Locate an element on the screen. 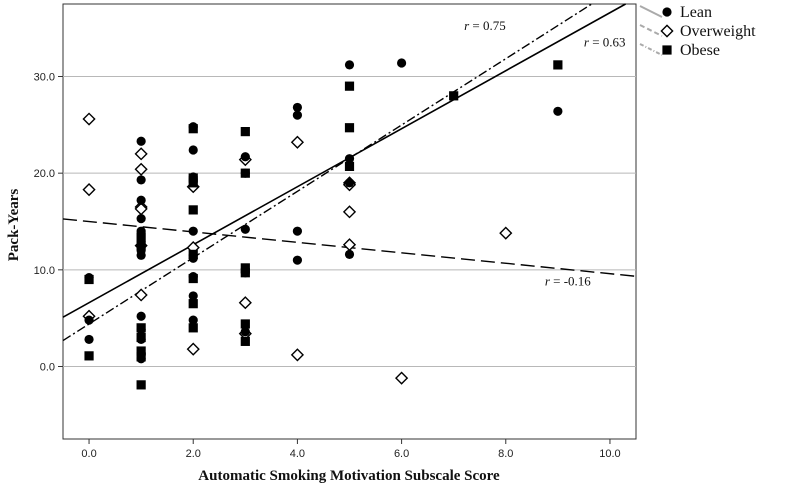 Image resolution: width=796 pixels, height=489 pixels. y-tick-label: 10.0 is located at coordinates (44, 271).